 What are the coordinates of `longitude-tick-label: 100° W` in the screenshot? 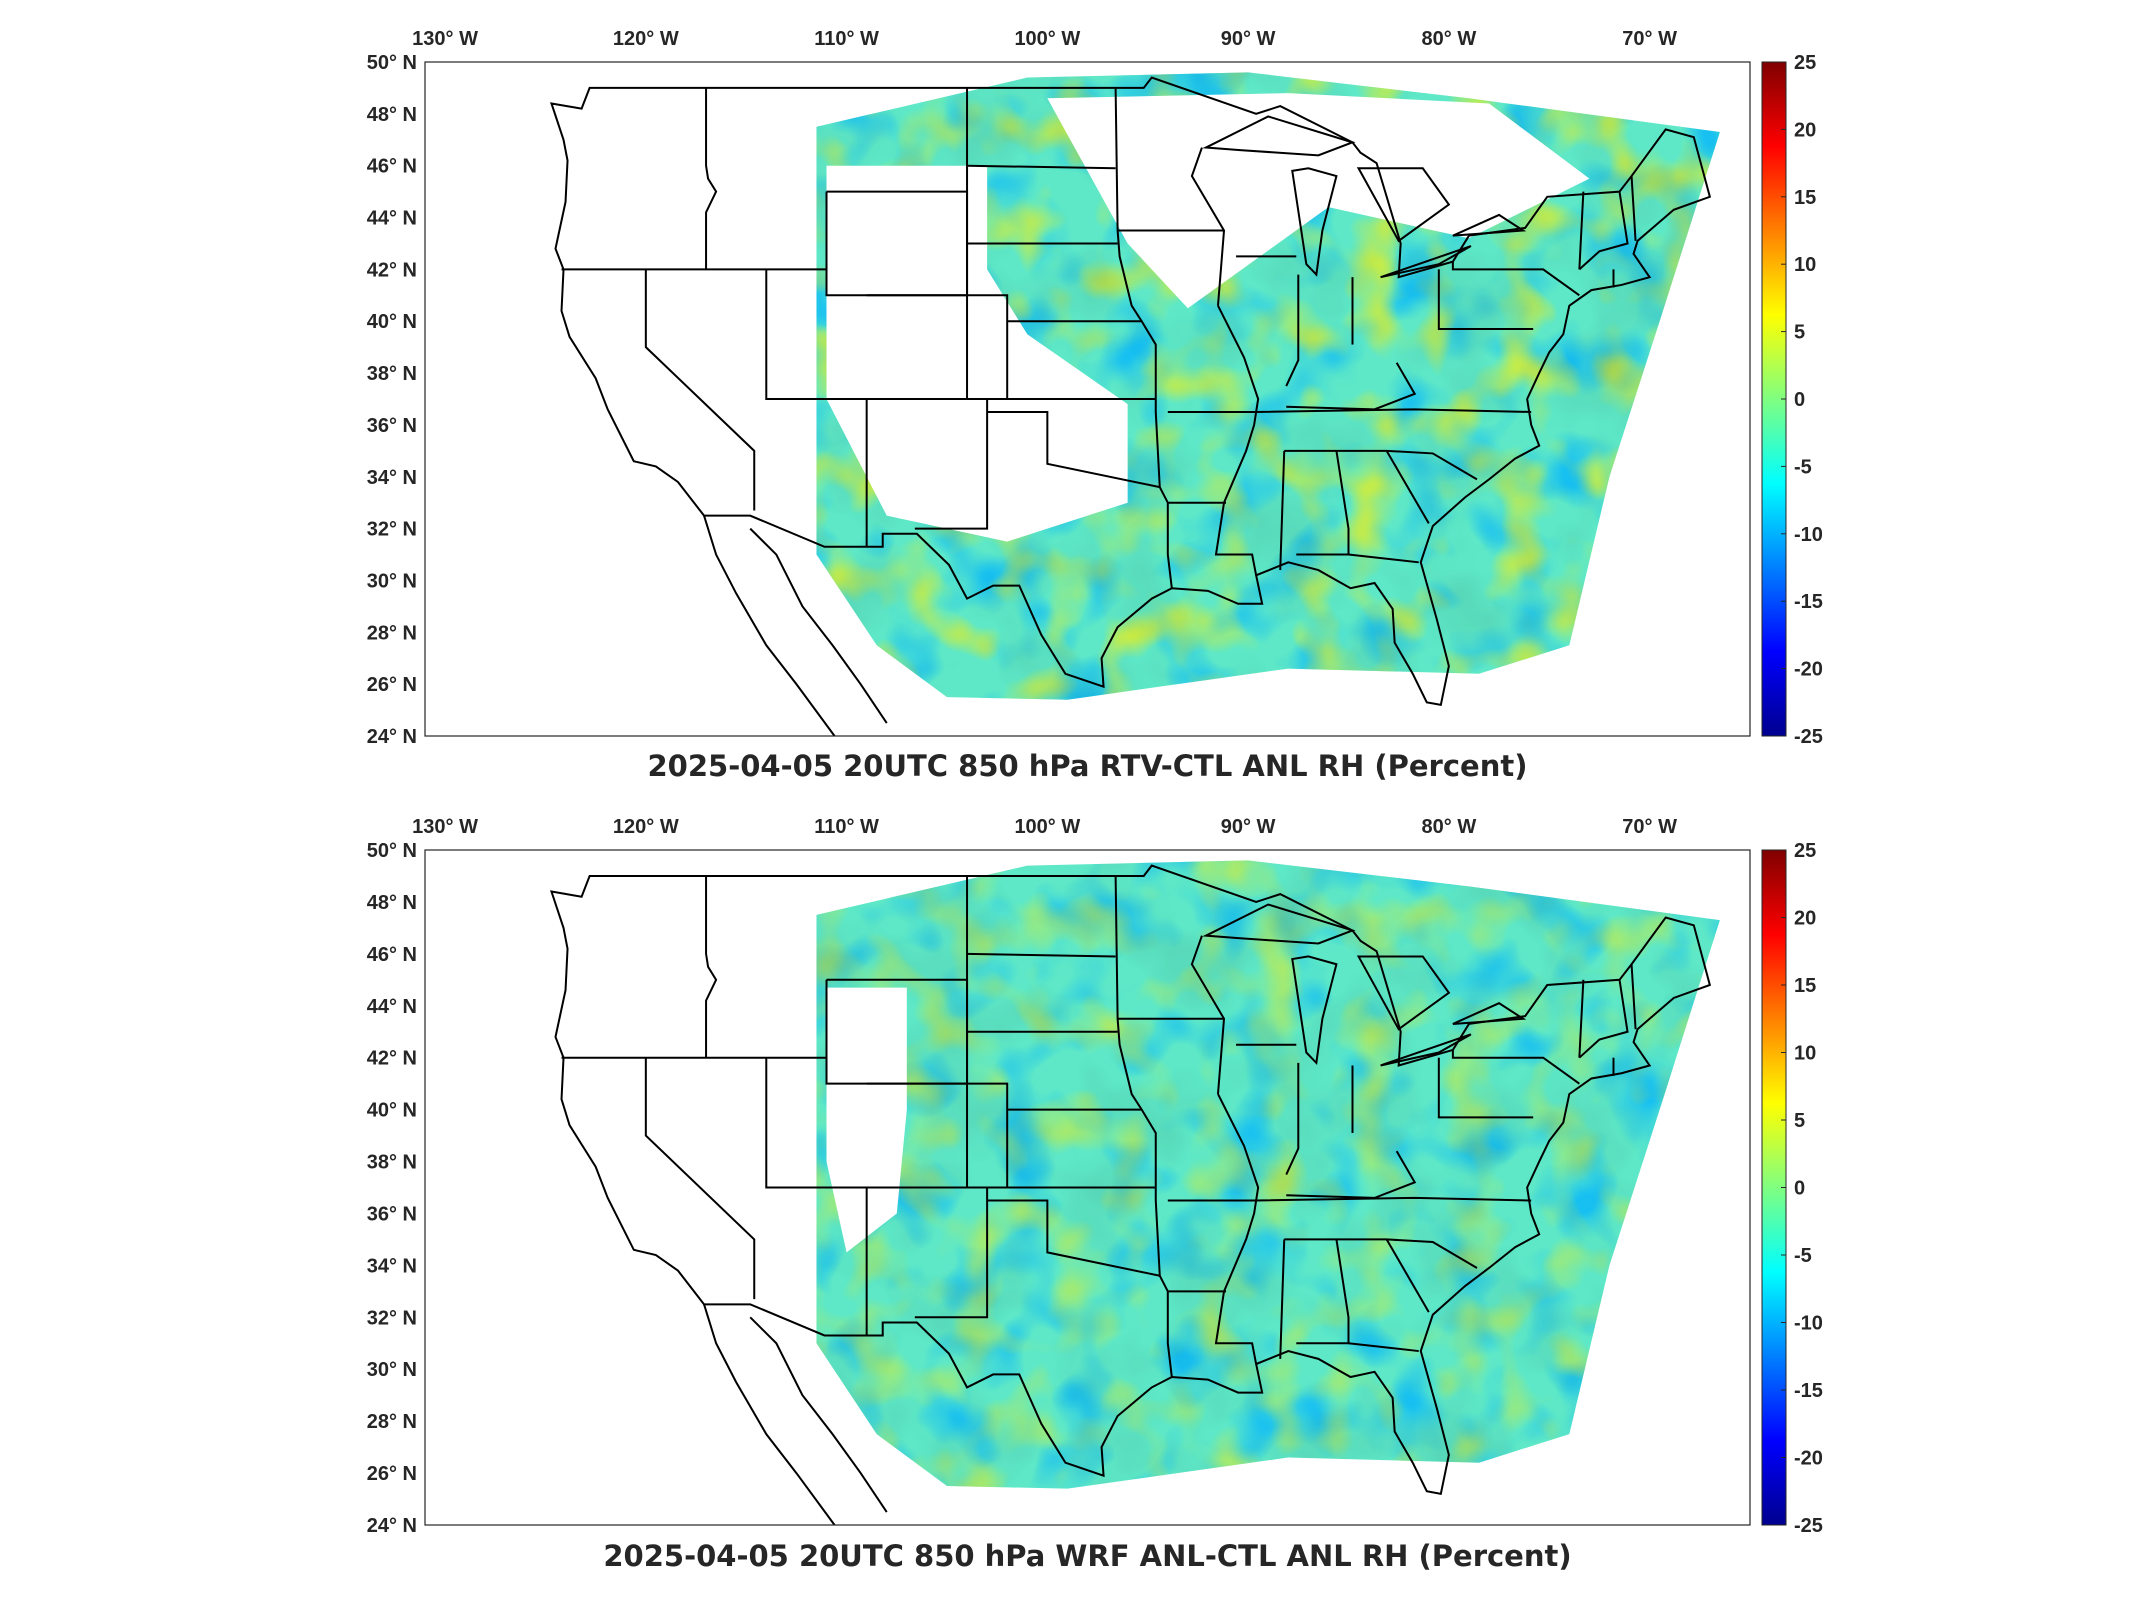 It's located at (1047, 39).